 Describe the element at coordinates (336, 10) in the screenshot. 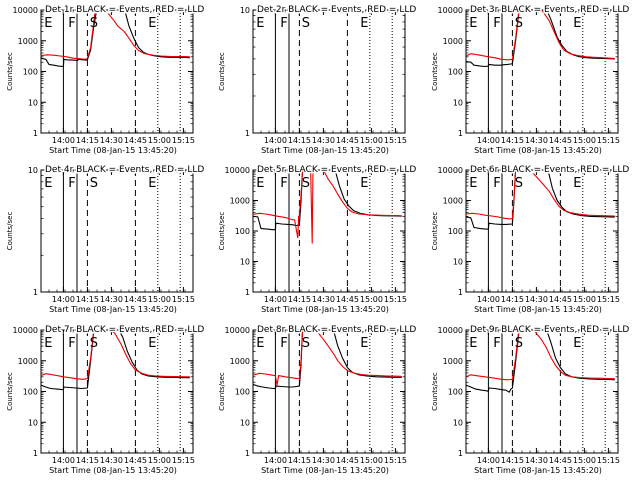

I see `plot-title: Det 2r BLACK = Events, RED = LLD` at that location.